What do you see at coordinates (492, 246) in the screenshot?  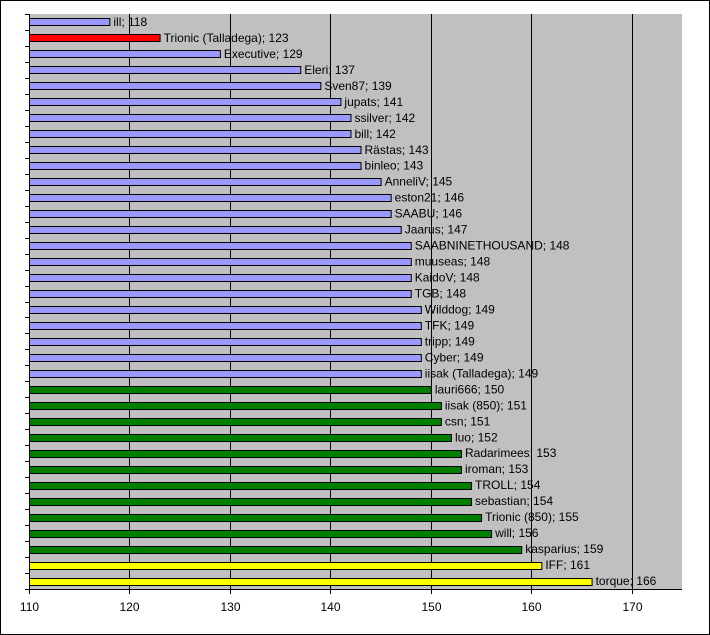 I see `bar-label: SAABNINETHOUSAND; 148` at bounding box center [492, 246].